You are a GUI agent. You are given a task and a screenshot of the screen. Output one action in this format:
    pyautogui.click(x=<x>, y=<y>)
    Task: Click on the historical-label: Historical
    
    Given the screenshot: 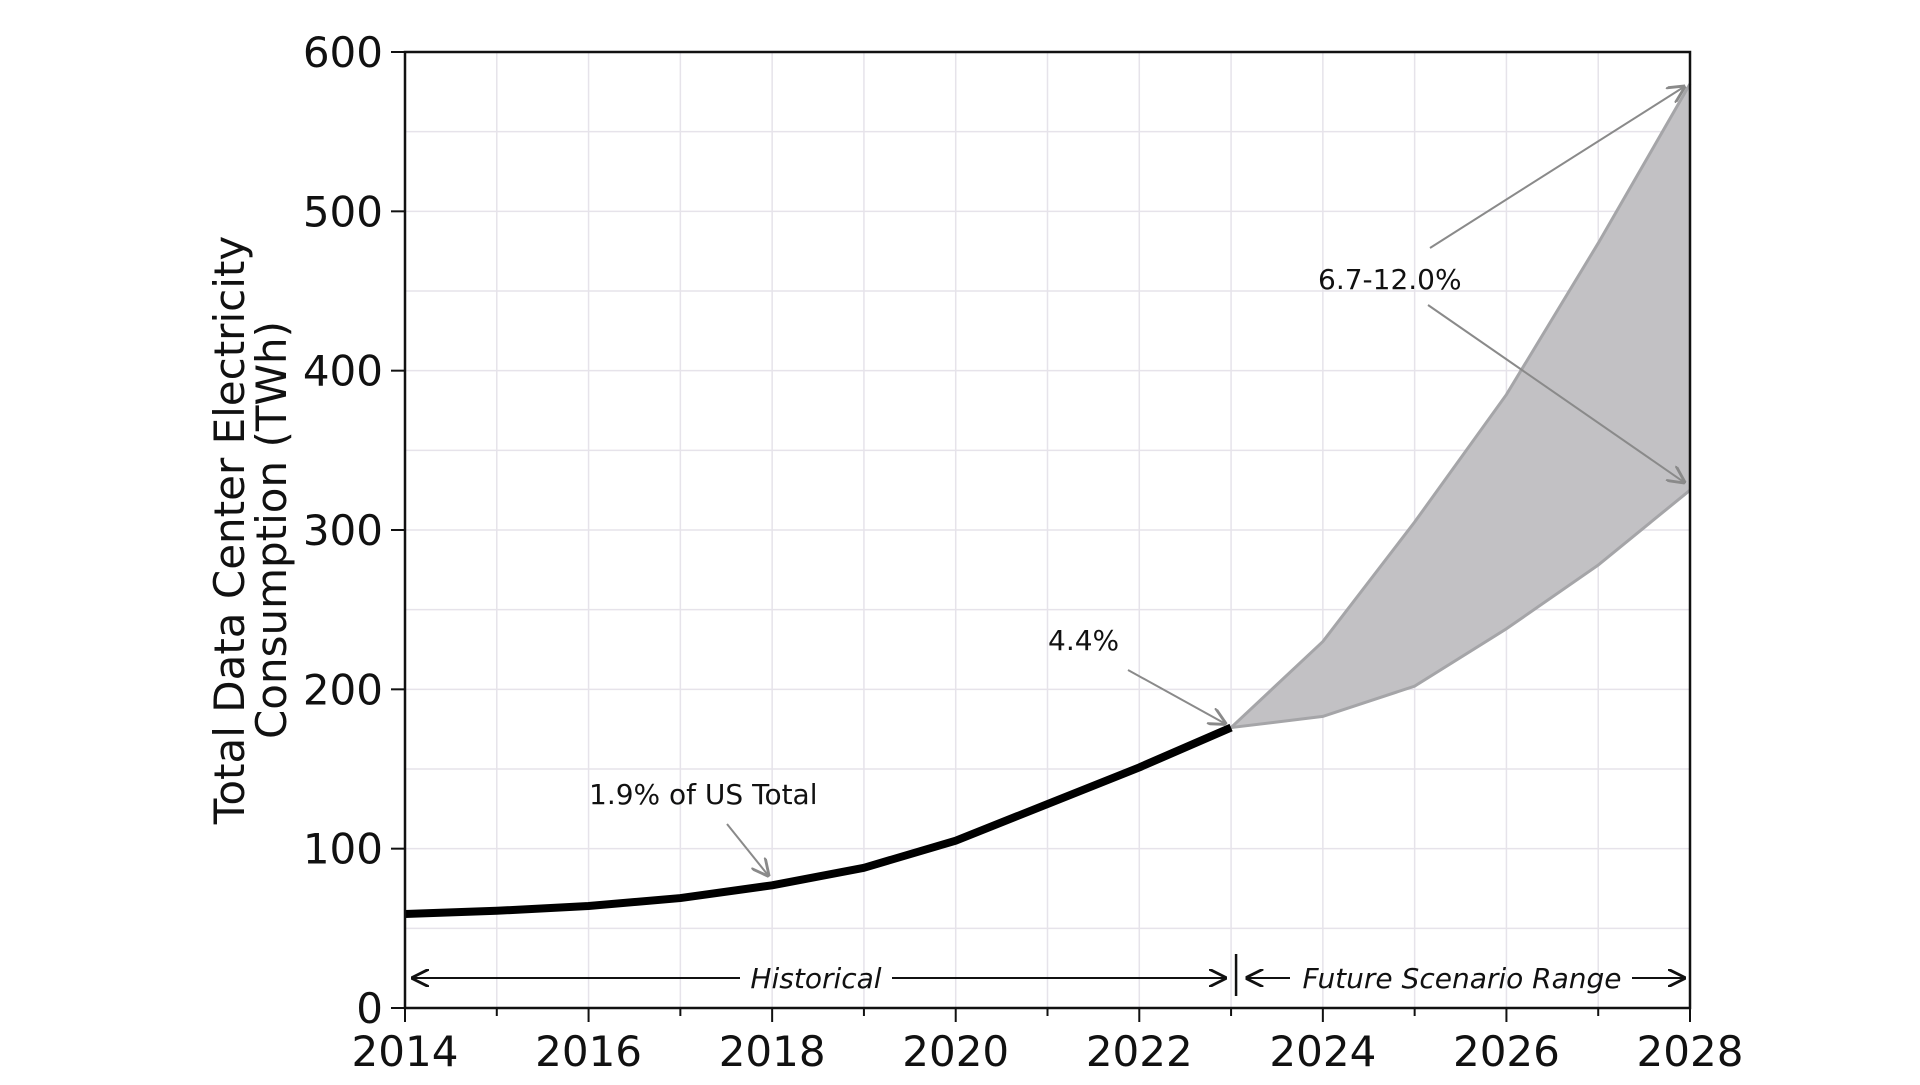 What is the action you would take?
    pyautogui.click(x=815, y=978)
    